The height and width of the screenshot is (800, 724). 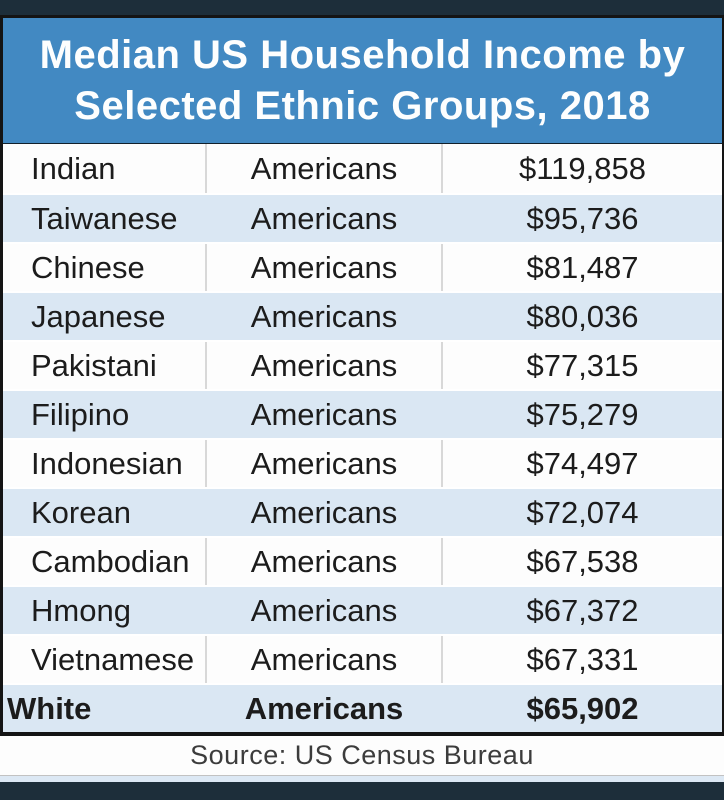 I want to click on income-value-cell: $67,372, so click(x=582, y=610).